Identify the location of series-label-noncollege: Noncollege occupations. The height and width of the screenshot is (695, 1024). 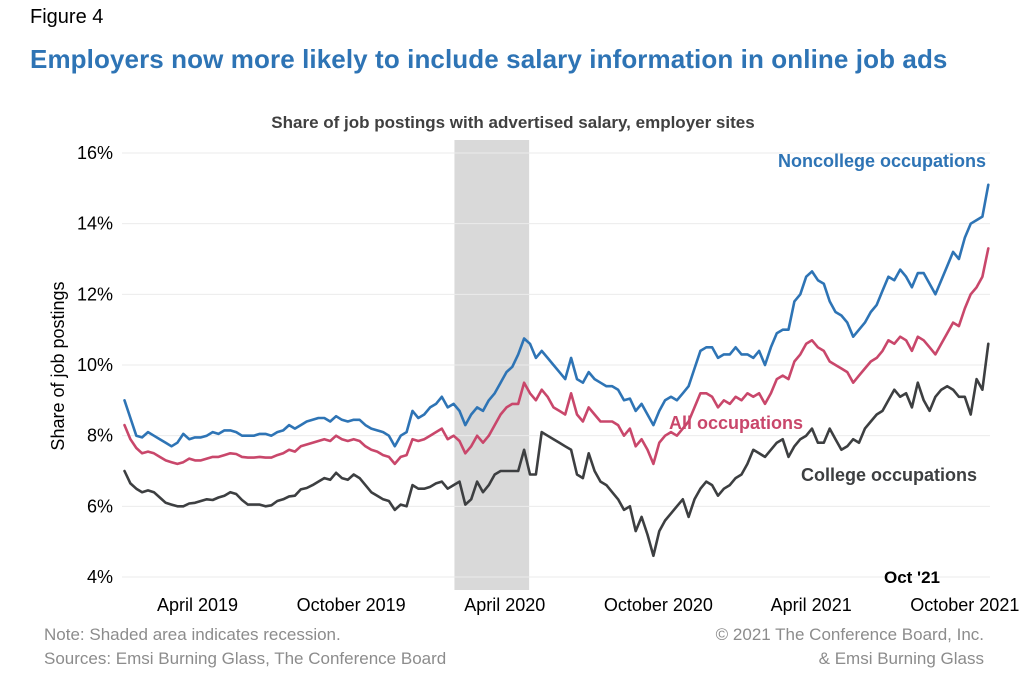
(882, 161).